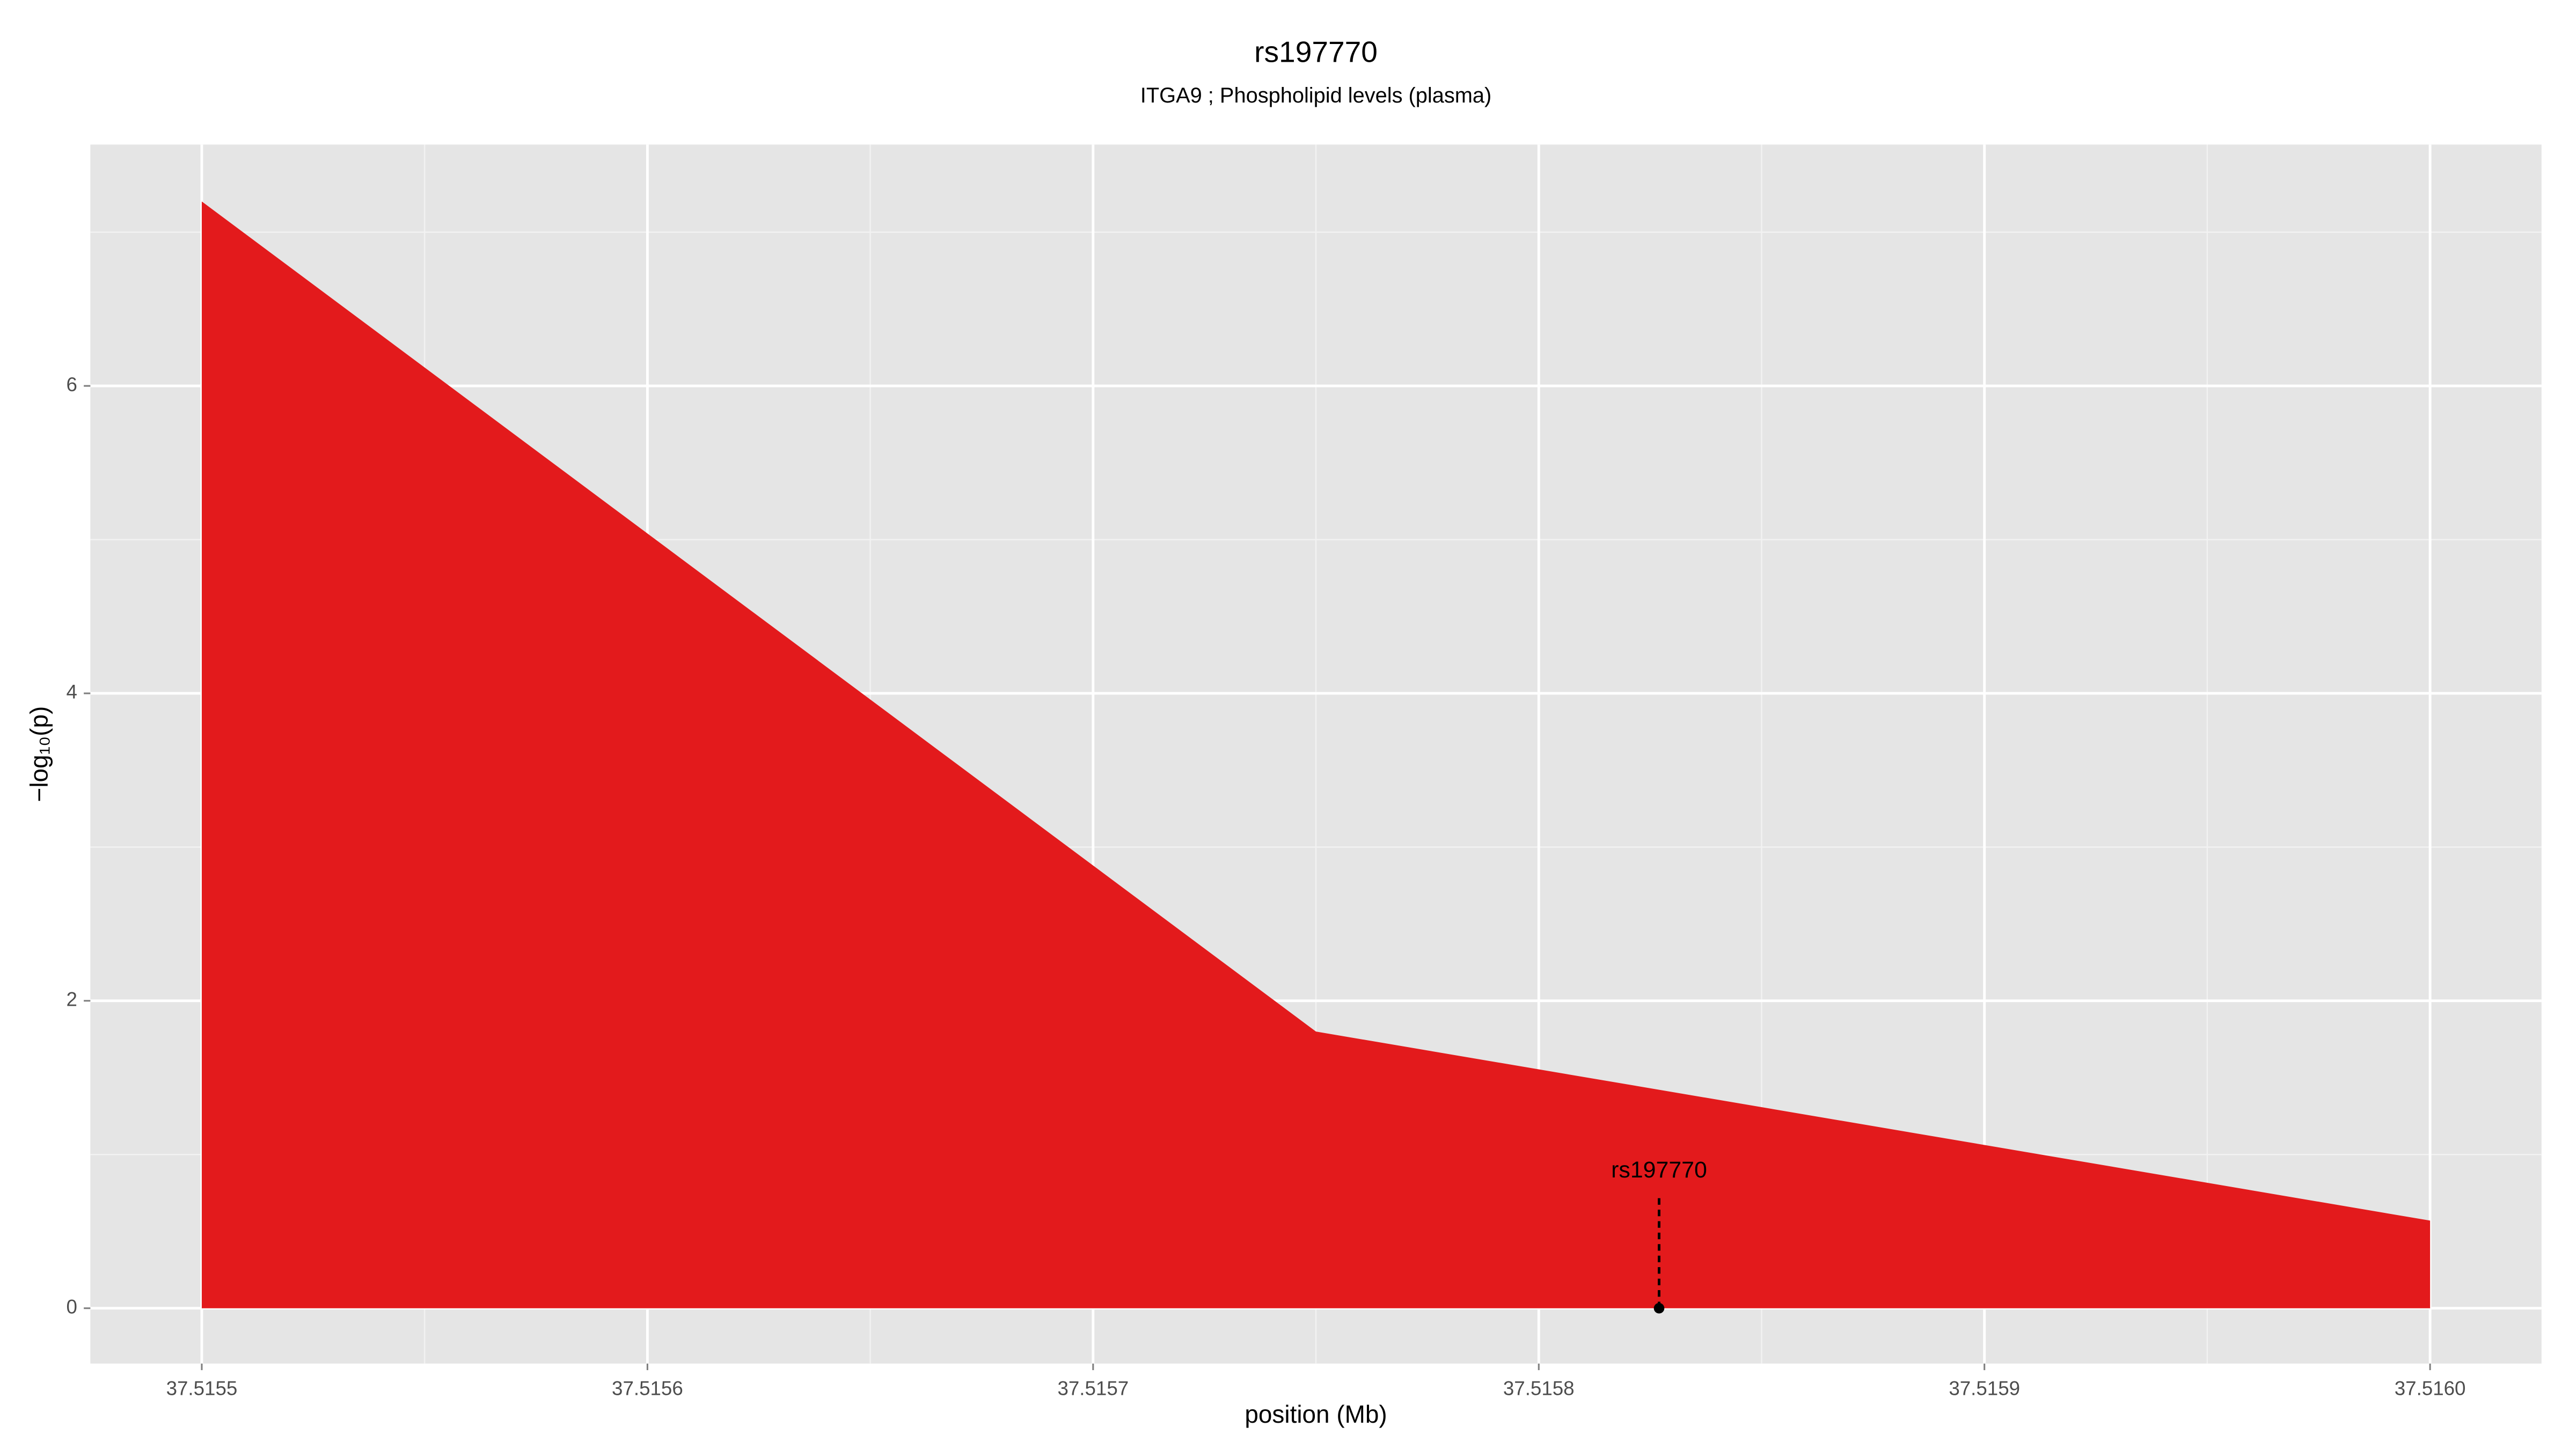  Describe the element at coordinates (1659, 1308) in the screenshot. I see `annotation-point` at that location.